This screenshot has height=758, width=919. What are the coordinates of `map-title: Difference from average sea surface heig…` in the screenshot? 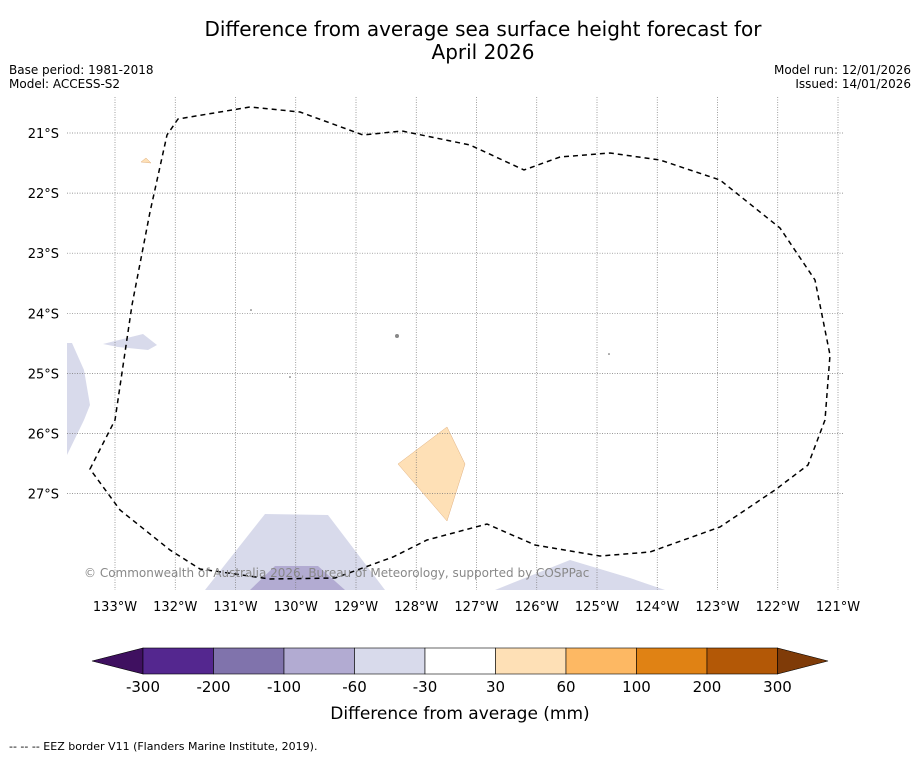 It's located at (459, 41).